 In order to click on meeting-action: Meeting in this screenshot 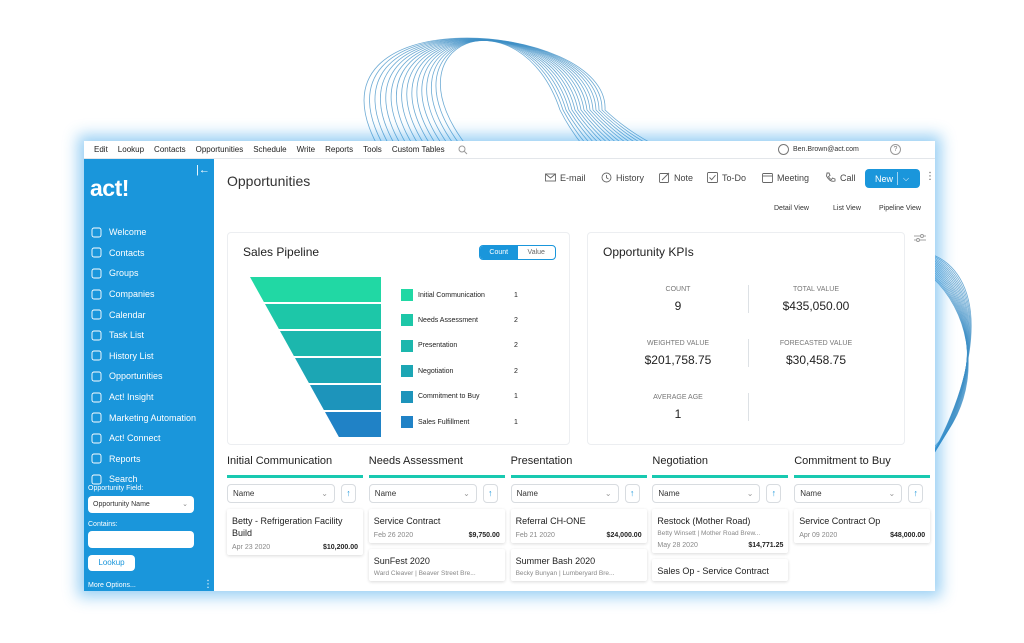, I will do `click(785, 177)`.